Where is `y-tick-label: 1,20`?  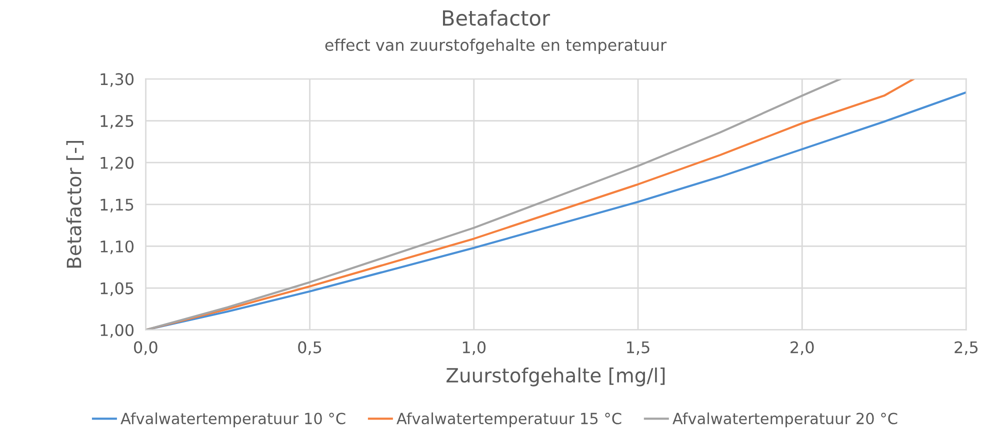
y-tick-label: 1,20 is located at coordinates (117, 163).